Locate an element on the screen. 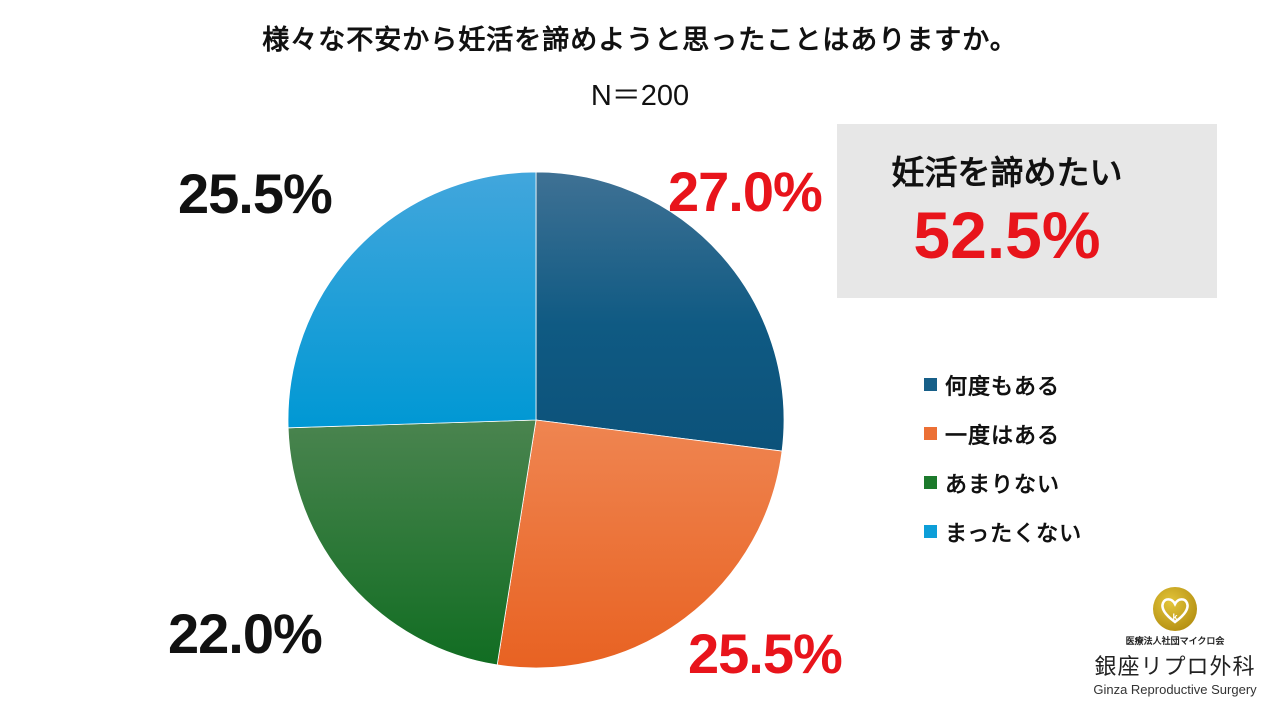  logo-clinic-name: 銀座リプロ外科 is located at coordinates (1175, 667).